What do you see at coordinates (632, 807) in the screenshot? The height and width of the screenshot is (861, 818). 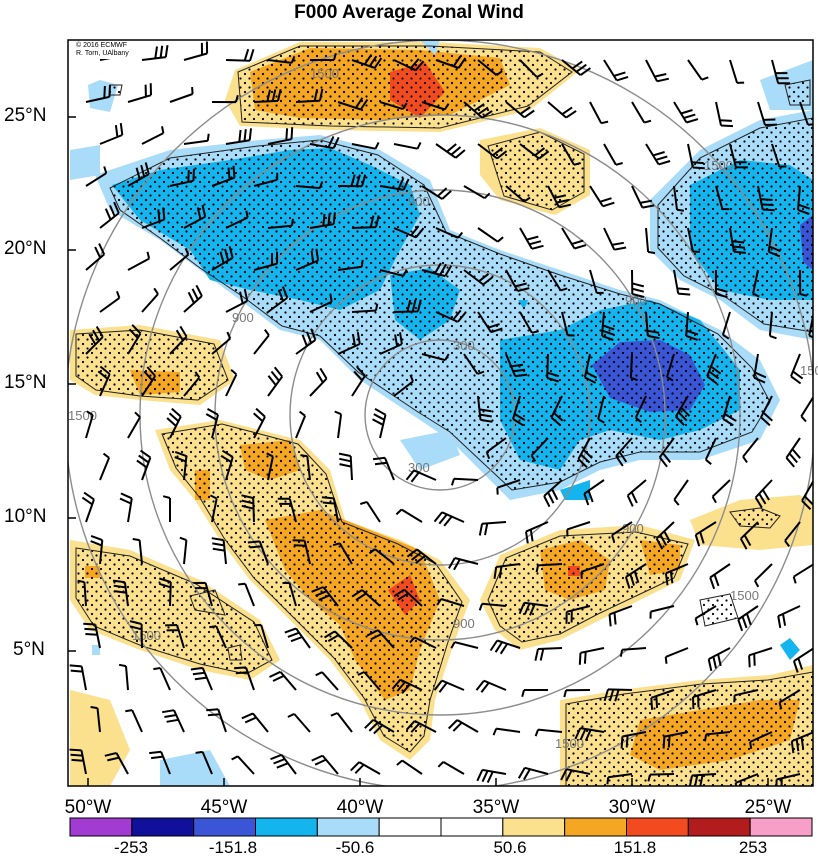 I see `lon-label: 30°W` at bounding box center [632, 807].